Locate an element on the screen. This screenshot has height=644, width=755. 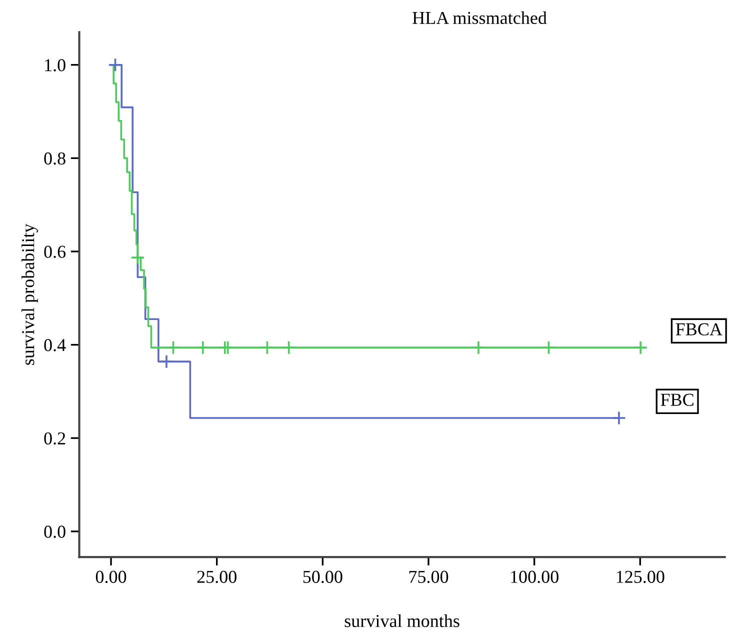
y-tick-label: 0.2 is located at coordinates (55, 438).